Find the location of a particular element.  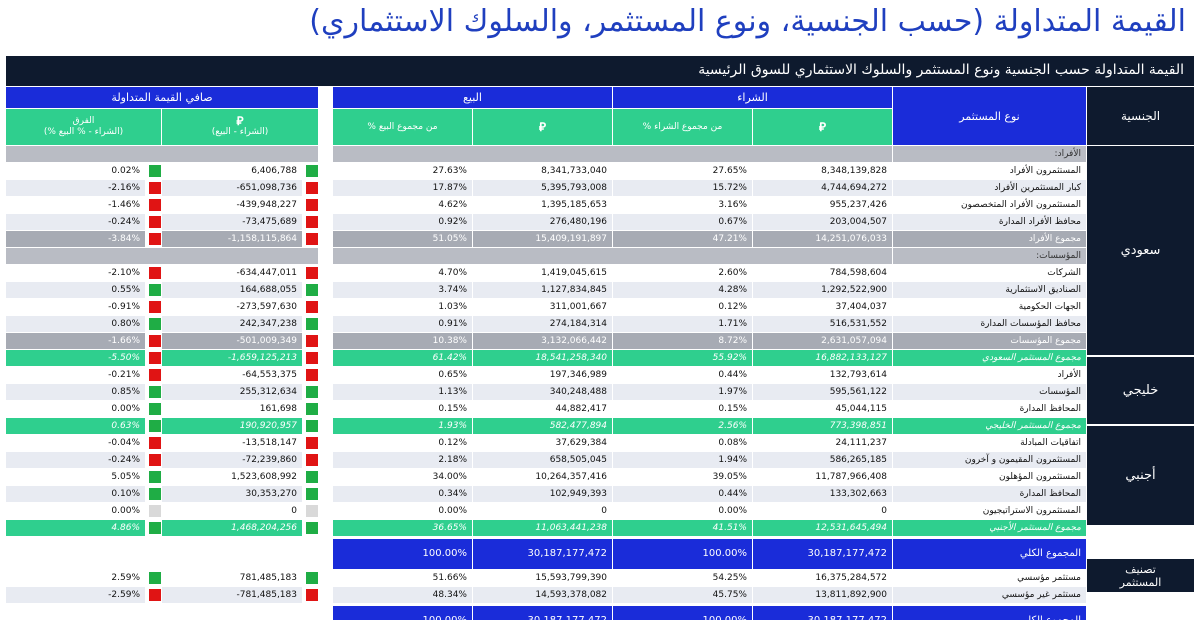

net-difference: -2.59% is located at coordinates (75, 595).